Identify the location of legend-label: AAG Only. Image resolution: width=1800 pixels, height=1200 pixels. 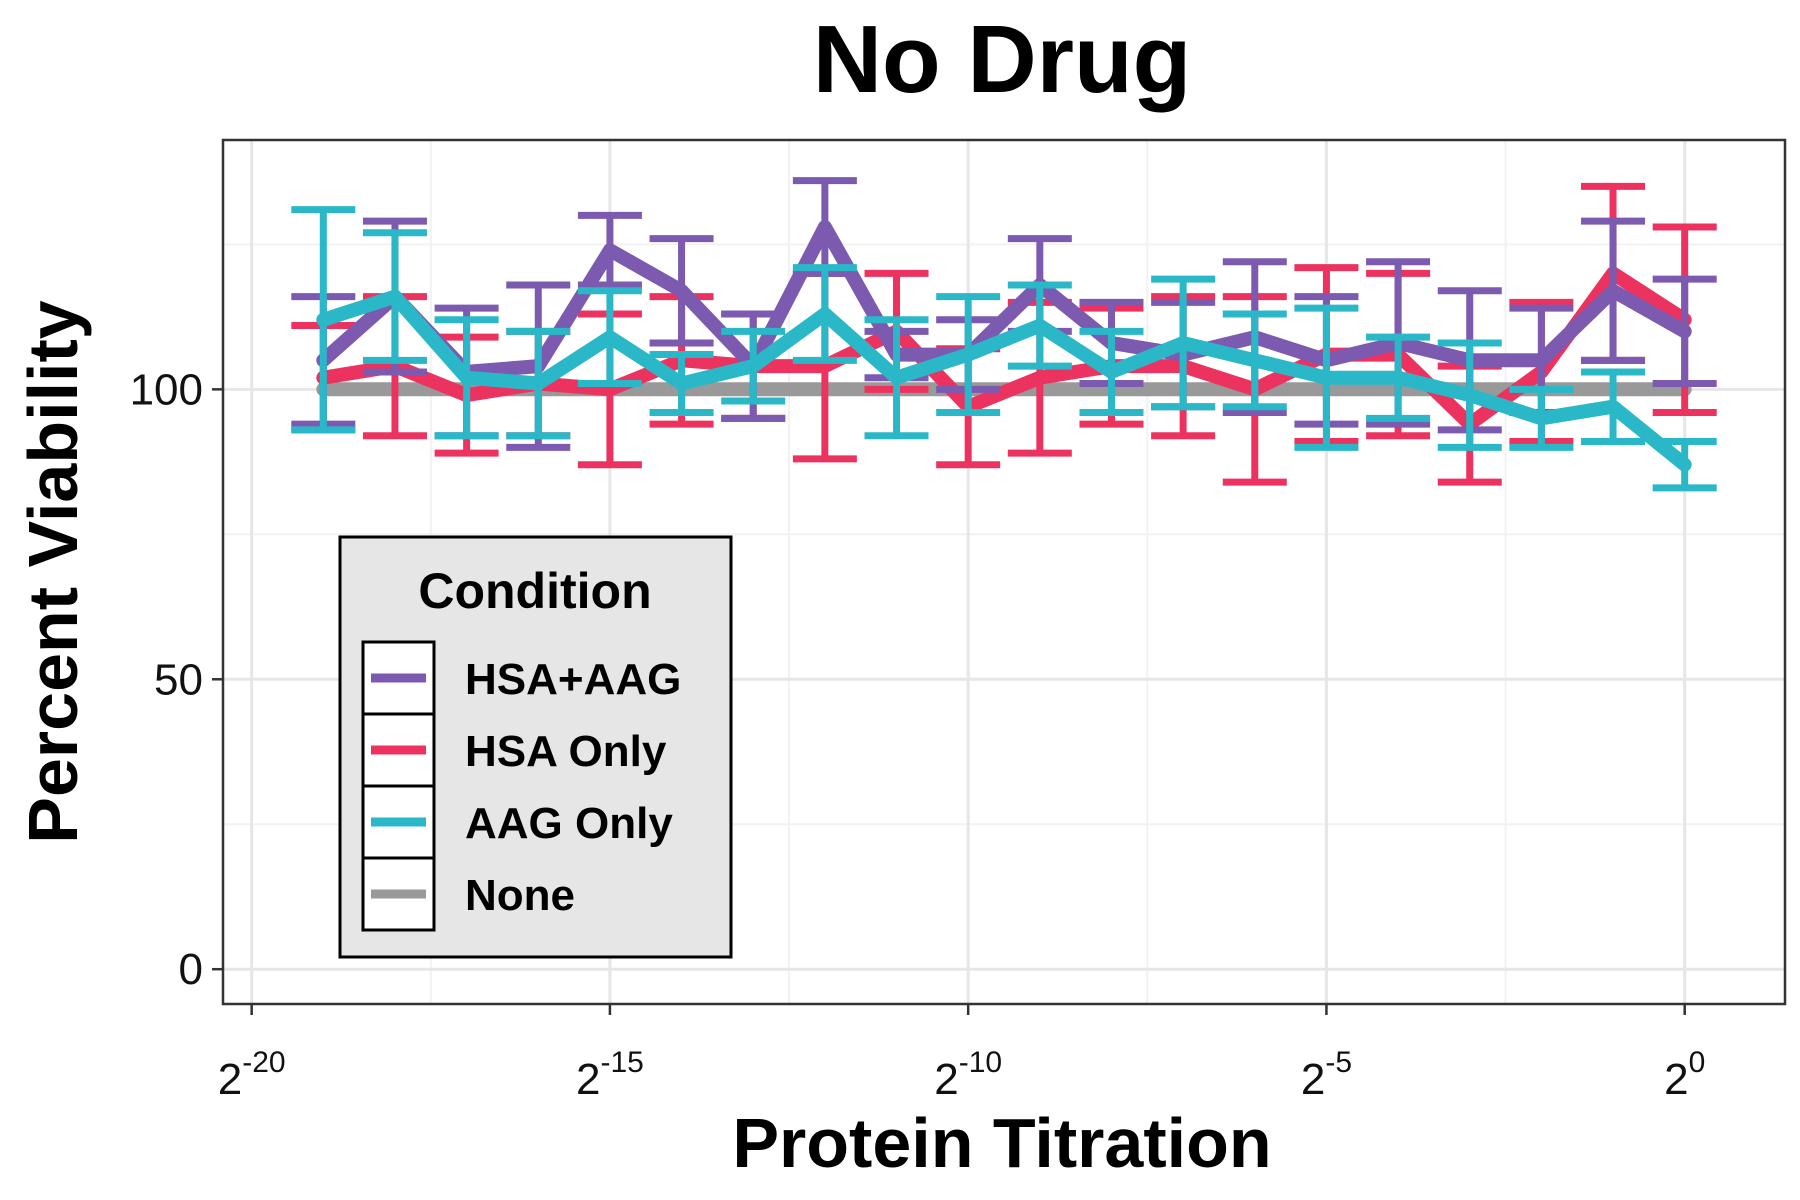
(569, 823).